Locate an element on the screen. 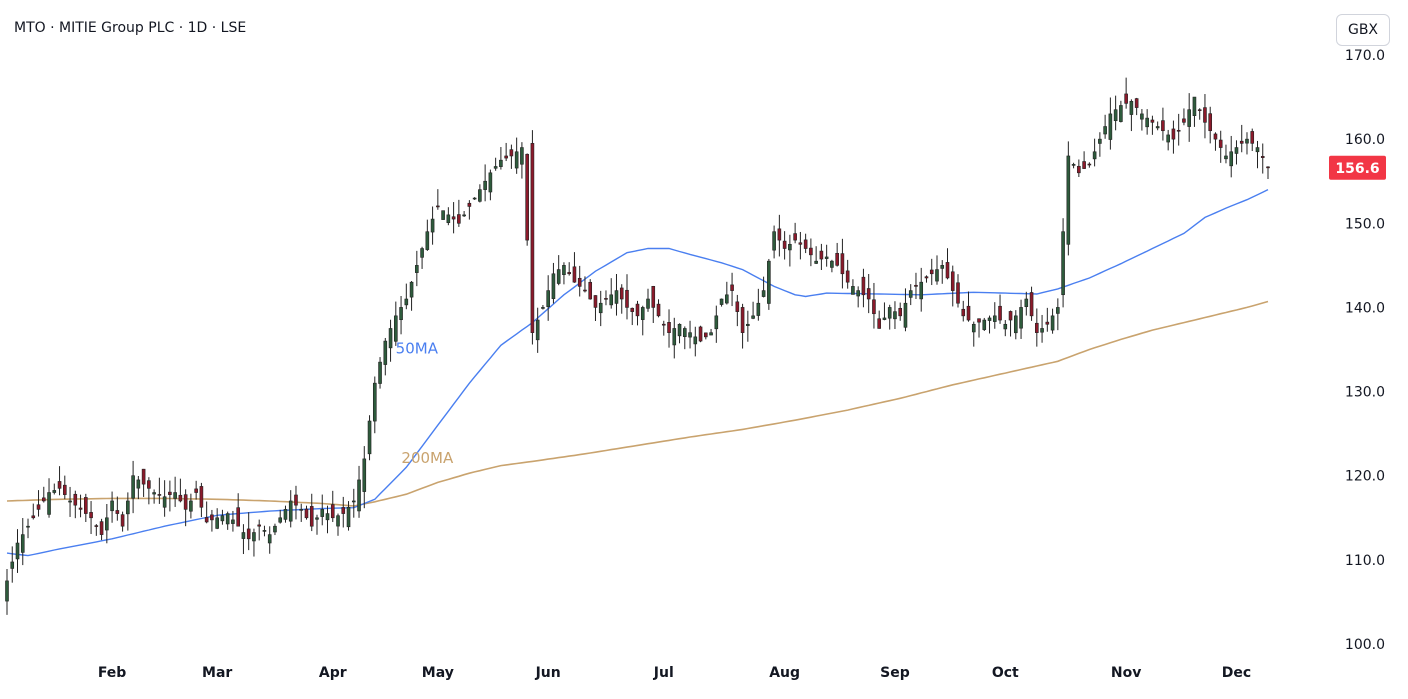 This screenshot has height=699, width=1408. last-price-value: 156.6 is located at coordinates (1357, 169).